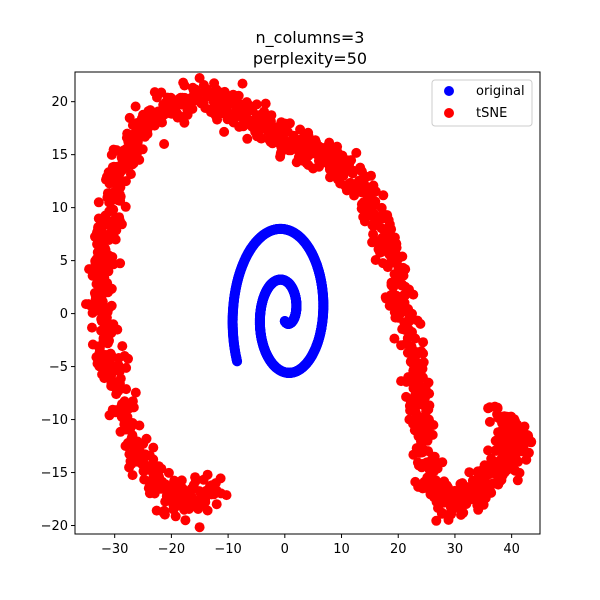 The height and width of the screenshot is (600, 600). I want to click on chart-title-line-2: perplexity=50, so click(310, 58).